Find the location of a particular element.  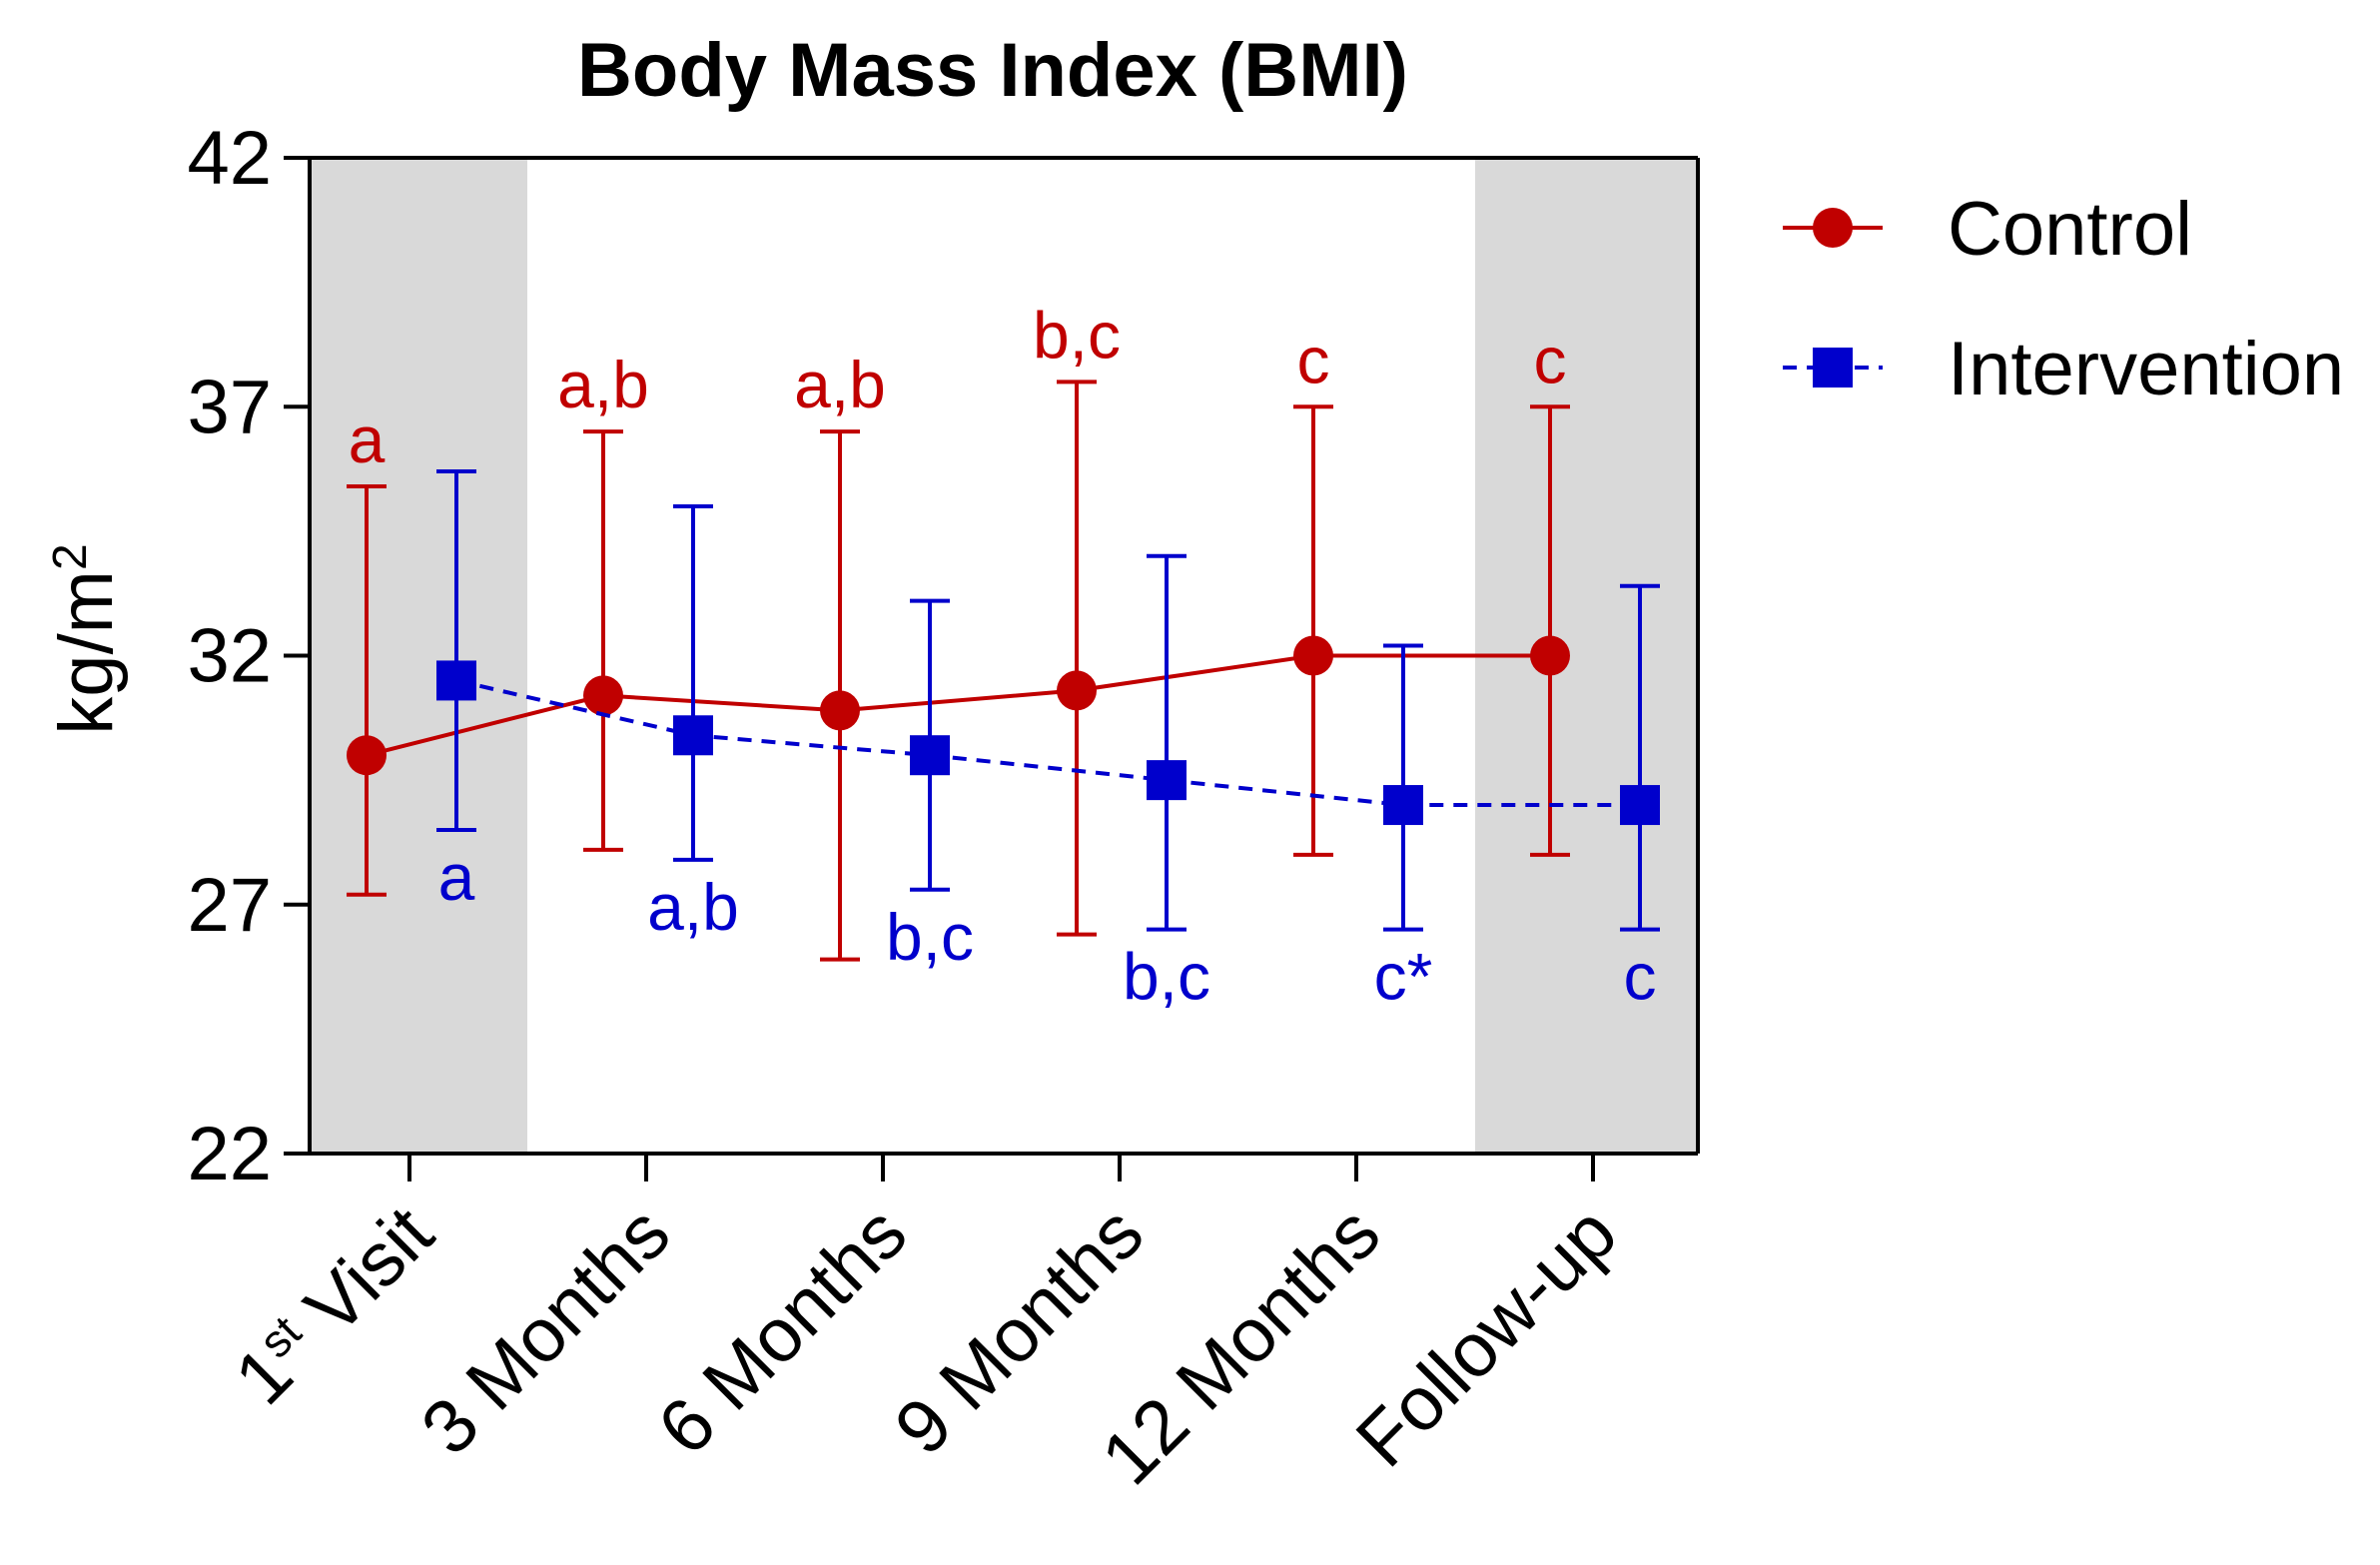

legend-item-control: Control is located at coordinates (1987, 229).